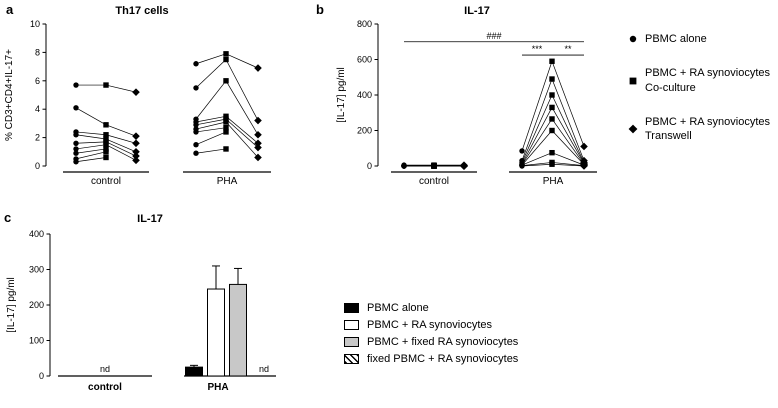 This screenshot has width=778, height=408. What do you see at coordinates (150, 219) in the screenshot?
I see `chart-c-title: IL-17` at bounding box center [150, 219].